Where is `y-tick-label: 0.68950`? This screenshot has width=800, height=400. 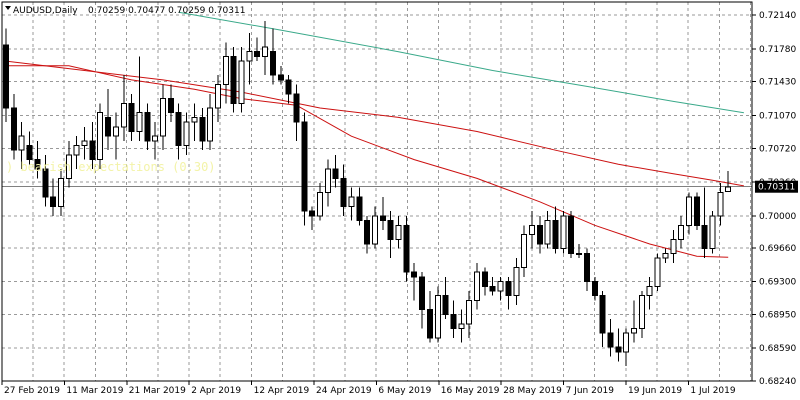 y-tick-label: 0.68950 is located at coordinates (777, 315).